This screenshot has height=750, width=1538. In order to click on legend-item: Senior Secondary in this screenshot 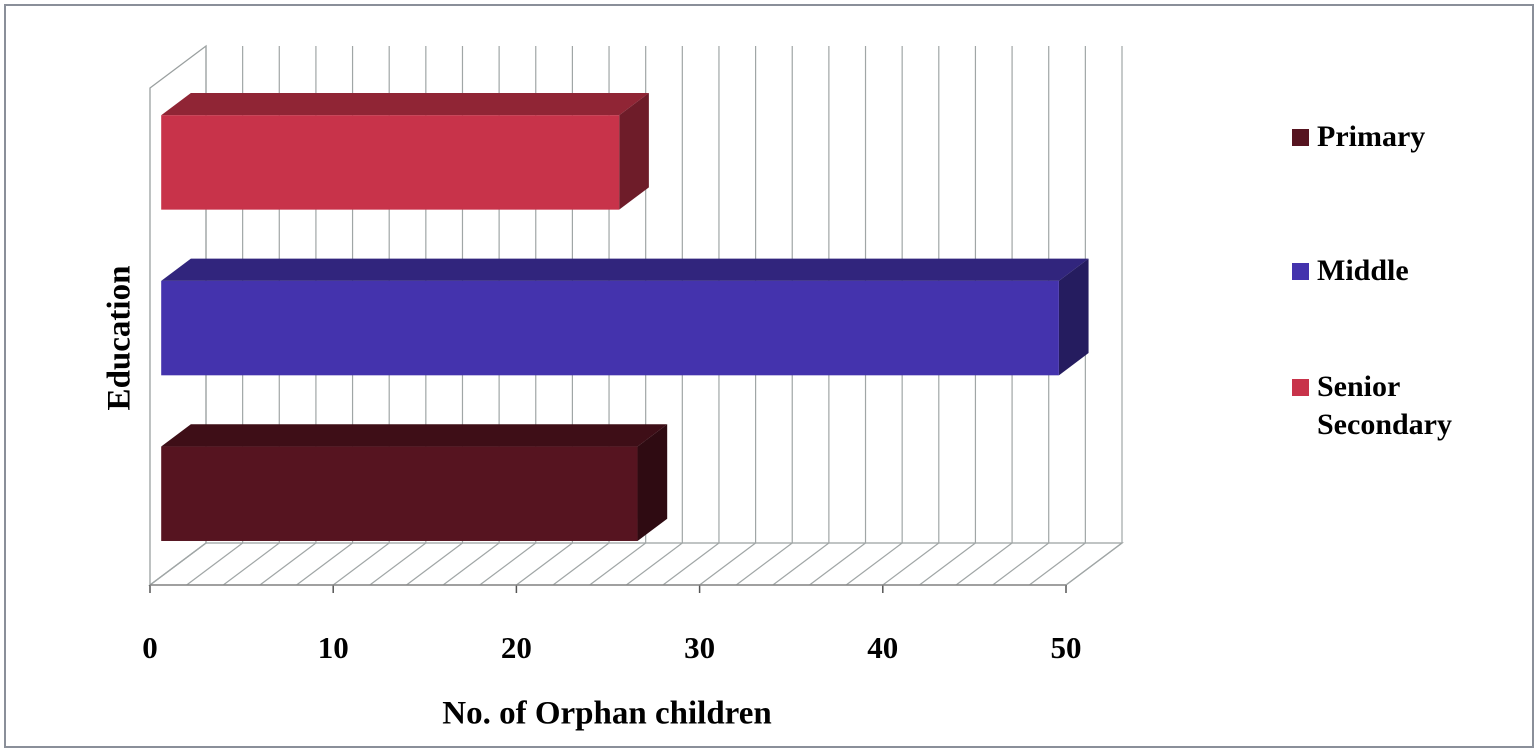, I will do `click(1397, 406)`.